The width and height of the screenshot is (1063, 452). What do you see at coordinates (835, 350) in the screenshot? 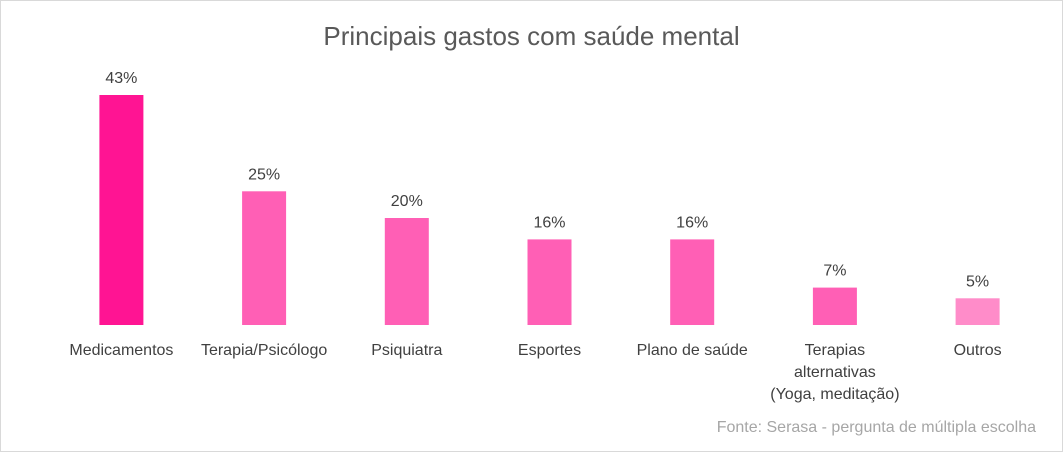
I see `category-label-line: Terapias` at bounding box center [835, 350].